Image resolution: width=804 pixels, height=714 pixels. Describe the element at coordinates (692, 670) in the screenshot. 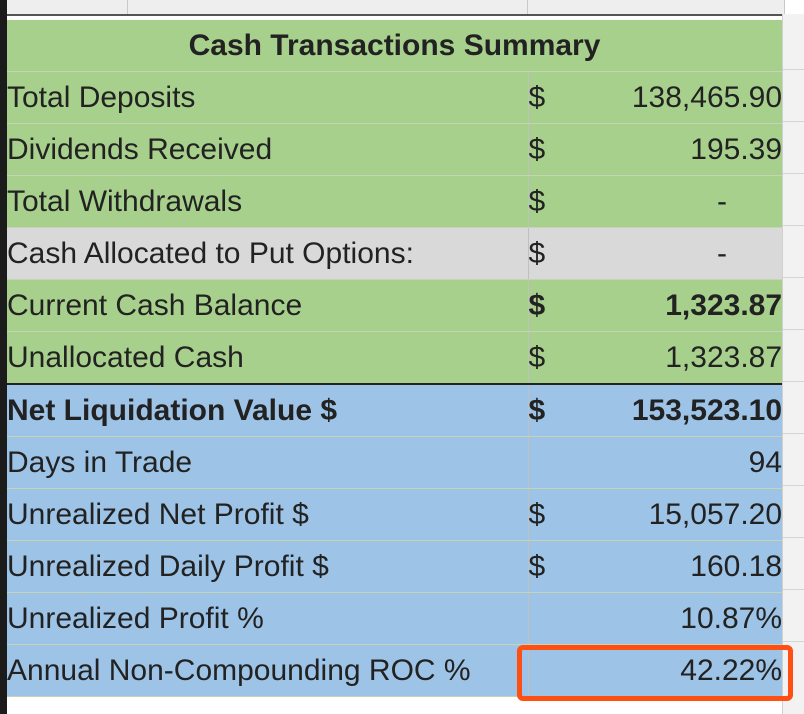

I see `cell-value: 42.22%` at that location.